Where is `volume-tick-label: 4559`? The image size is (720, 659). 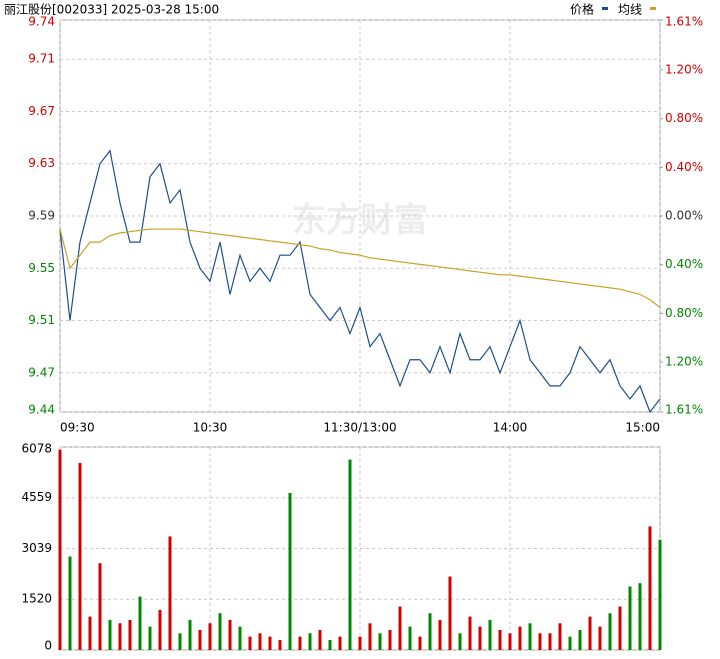
volume-tick-label: 4559 is located at coordinates (36, 497).